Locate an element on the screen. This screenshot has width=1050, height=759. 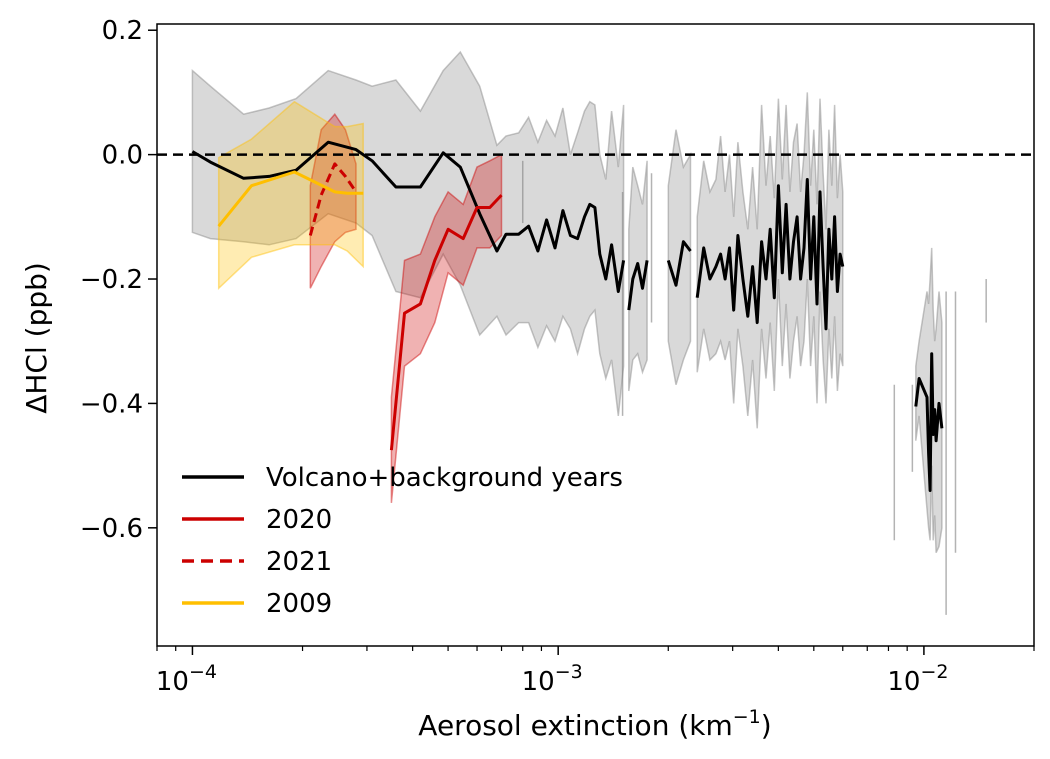
y-tick-label: −0.2 is located at coordinates (111, 280).